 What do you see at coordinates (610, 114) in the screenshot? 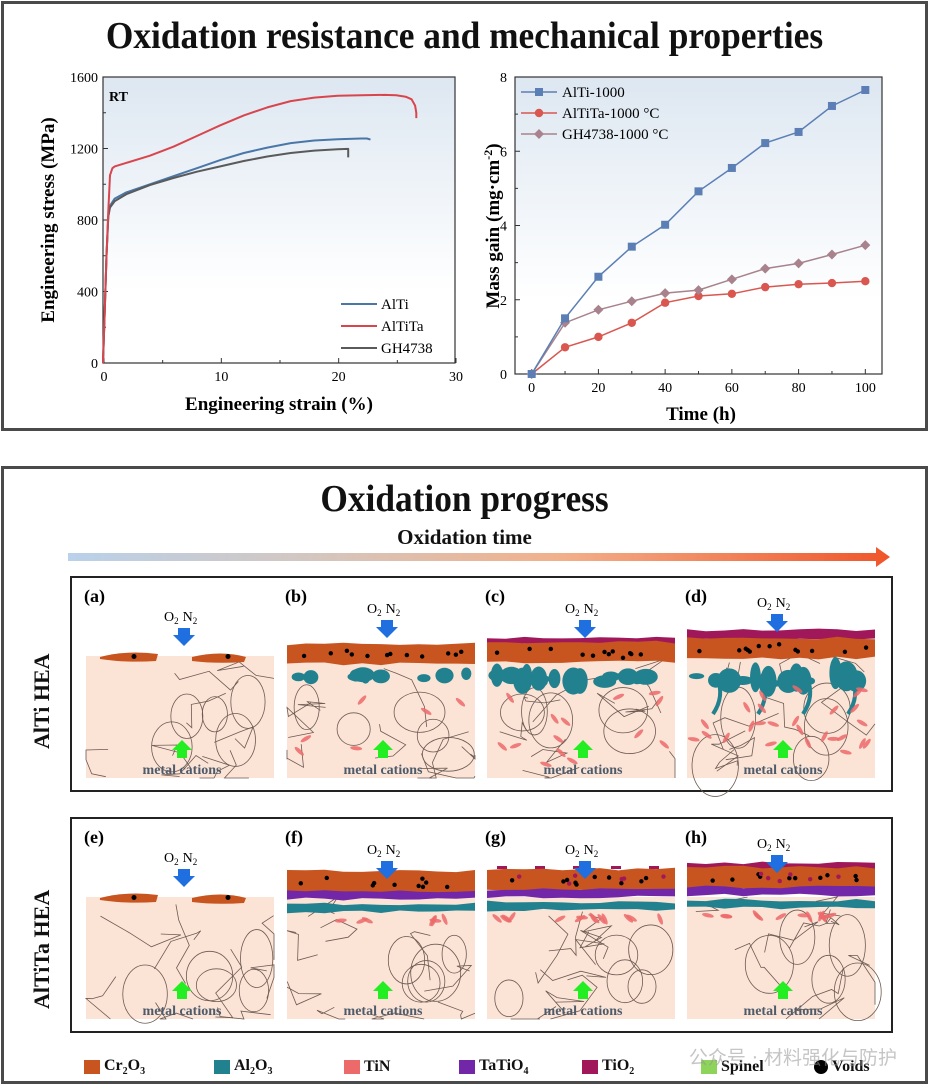
I see `legend-label: AlTiTa-1000 °C` at bounding box center [610, 114].